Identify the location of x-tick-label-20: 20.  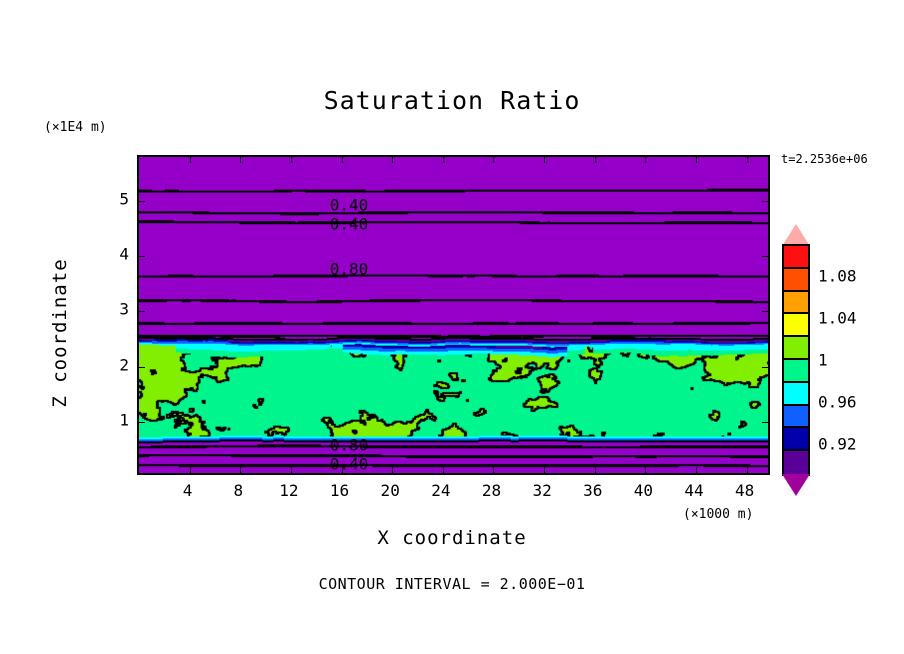
(390, 490).